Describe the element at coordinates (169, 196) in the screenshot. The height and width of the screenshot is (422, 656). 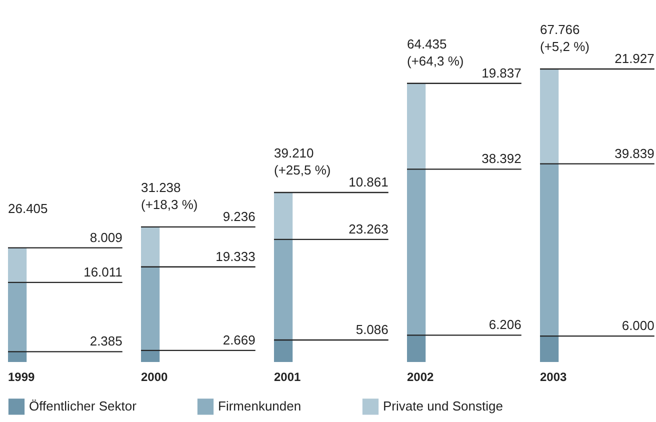
I see `total-label: 31.238 (+18,3 %)` at that location.